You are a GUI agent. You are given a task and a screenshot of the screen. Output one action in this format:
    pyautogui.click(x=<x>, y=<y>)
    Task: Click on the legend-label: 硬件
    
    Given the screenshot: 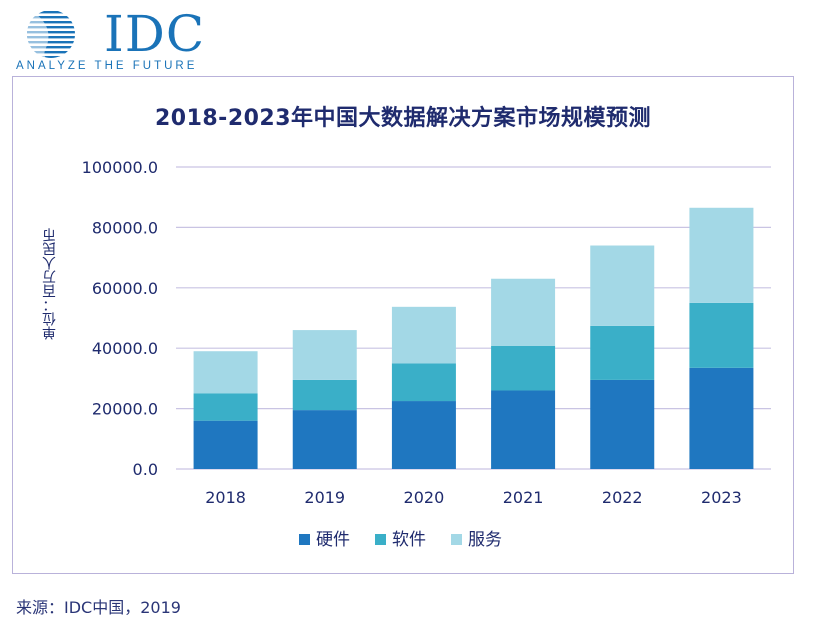 What is the action you would take?
    pyautogui.click(x=333, y=540)
    